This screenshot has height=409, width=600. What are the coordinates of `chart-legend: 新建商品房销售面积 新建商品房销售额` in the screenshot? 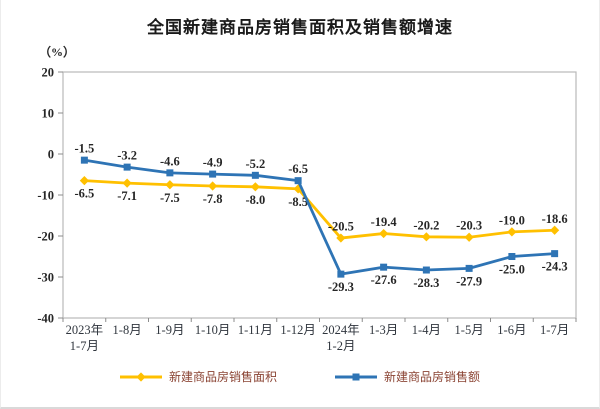 It's located at (300, 376).